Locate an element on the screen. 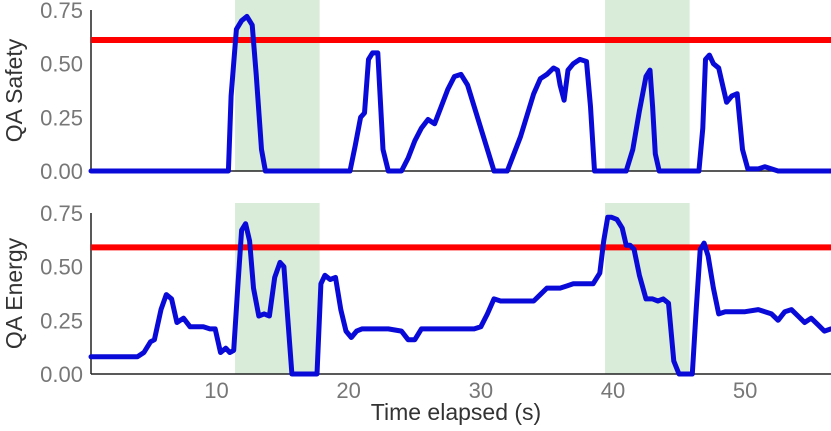  y-axis-title: QA Safety is located at coordinates (14, 90).